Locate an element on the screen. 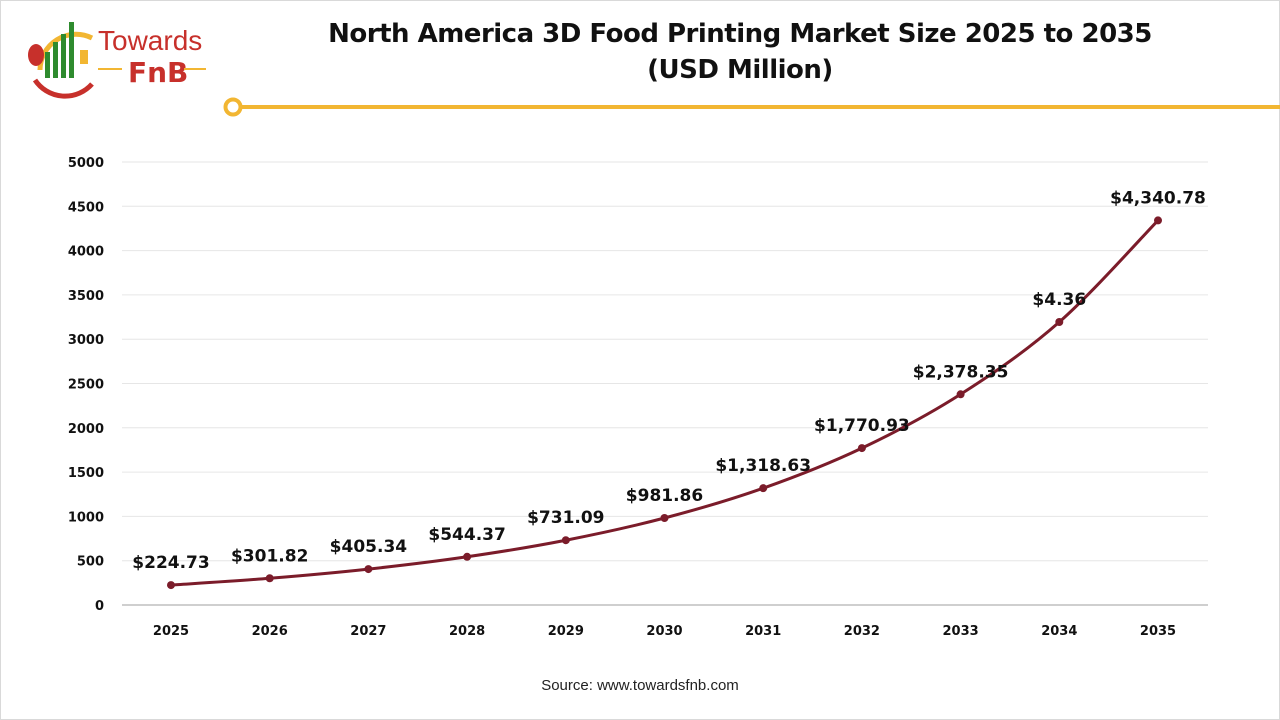 This screenshot has width=1280, height=720. data-label: $544.37 is located at coordinates (466, 535).